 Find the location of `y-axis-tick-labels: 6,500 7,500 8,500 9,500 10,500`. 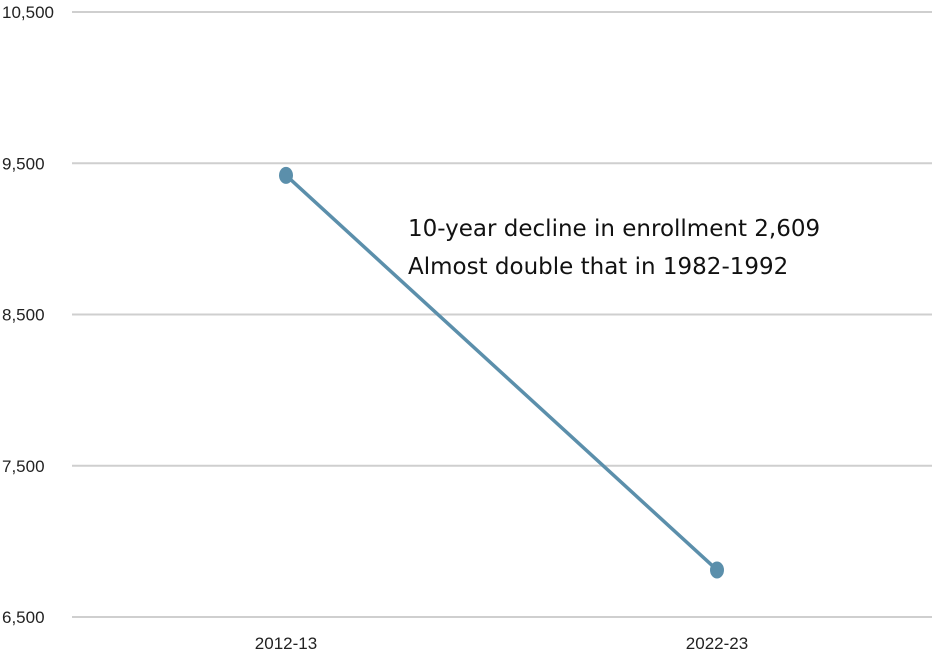

y-axis-tick-labels: 6,500 7,500 8,500 9,500 10,500 is located at coordinates (28, 315).